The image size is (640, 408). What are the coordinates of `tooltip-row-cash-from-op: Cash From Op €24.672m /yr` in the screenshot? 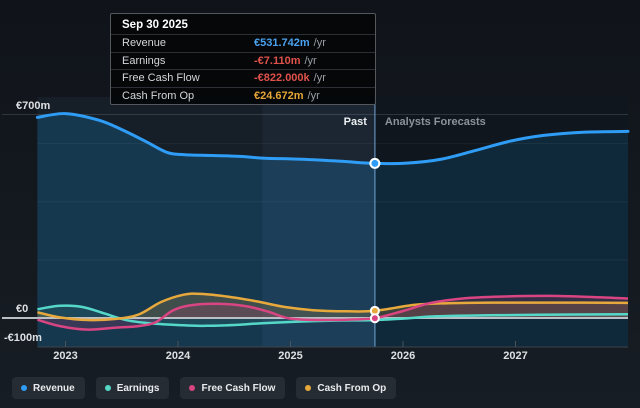 It's located at (243, 95).